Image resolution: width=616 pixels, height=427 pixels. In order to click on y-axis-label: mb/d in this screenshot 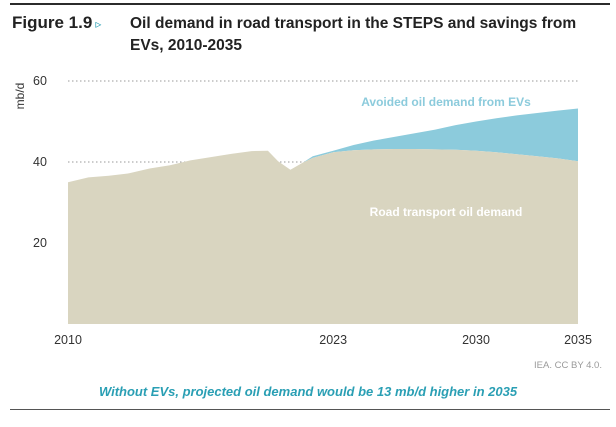, I will do `click(20, 96)`.